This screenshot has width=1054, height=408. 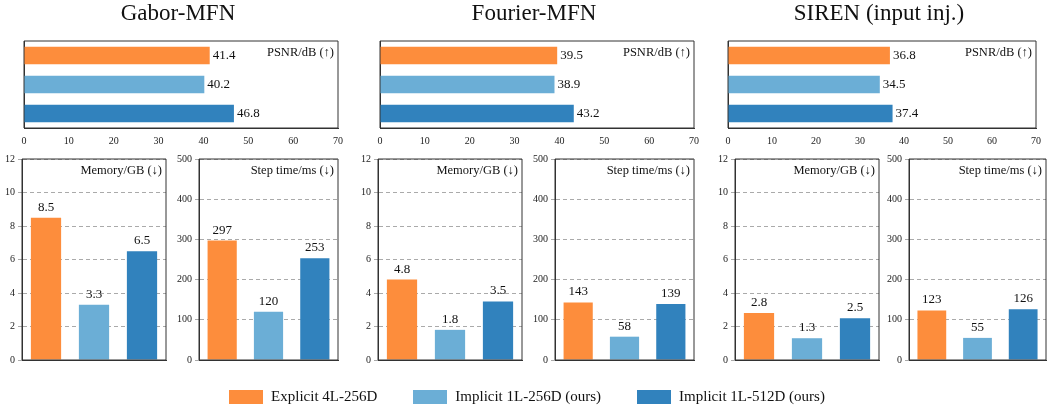 I want to click on data-label: 38.9, so click(x=569, y=83).